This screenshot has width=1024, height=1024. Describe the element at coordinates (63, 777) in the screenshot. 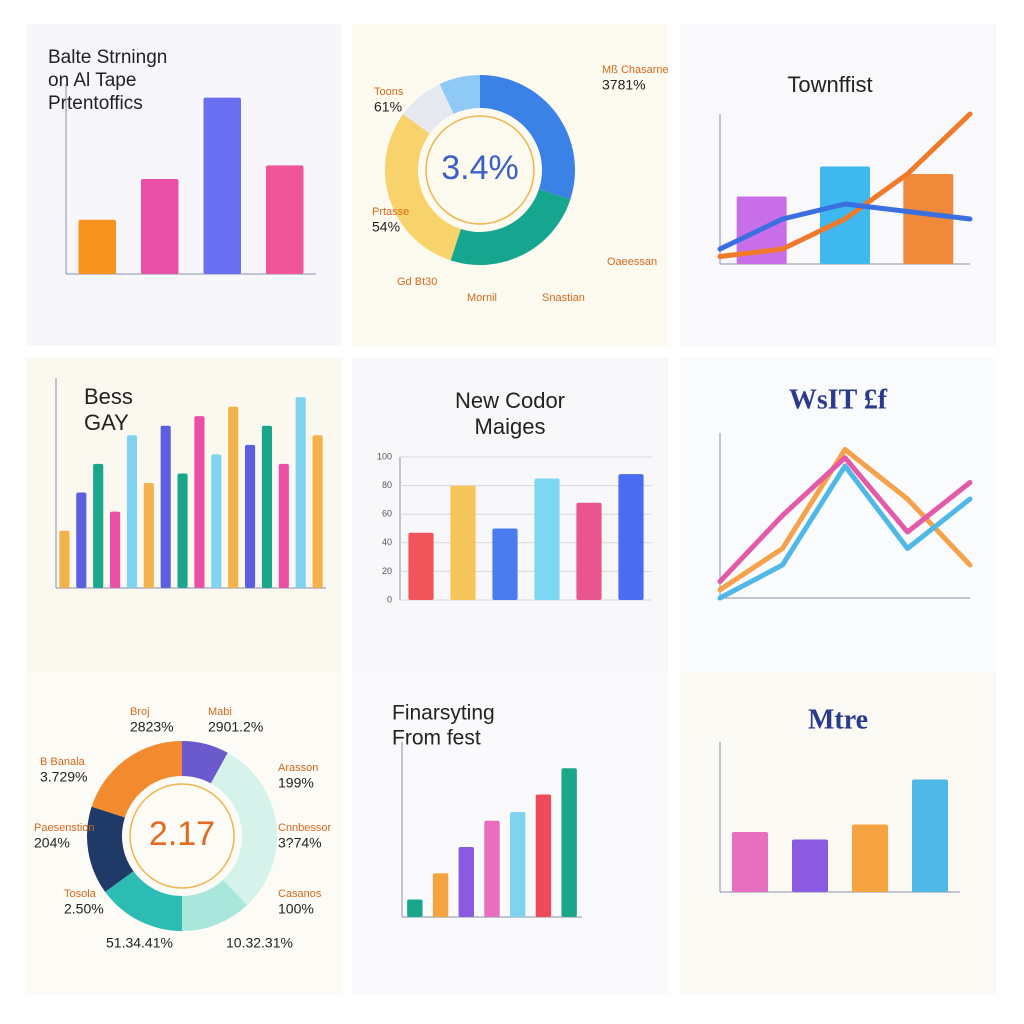

I see `annotation-value: 3.729%` at that location.